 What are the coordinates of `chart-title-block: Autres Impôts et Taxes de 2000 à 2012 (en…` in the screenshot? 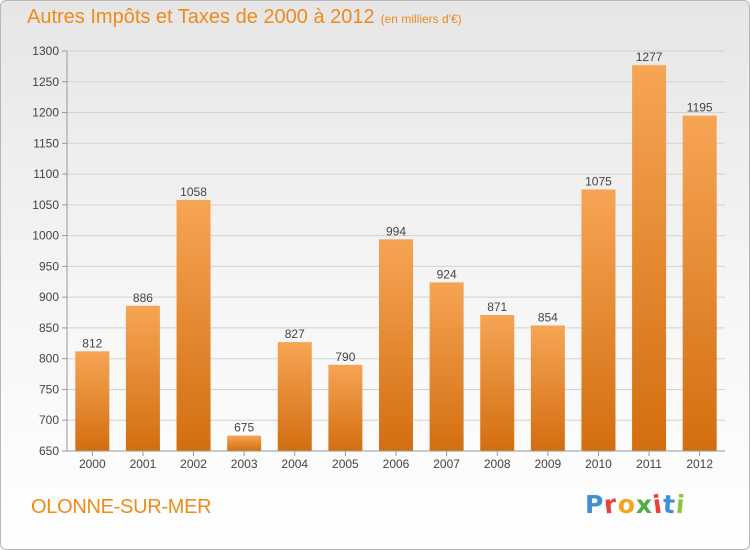 It's located at (244, 17).